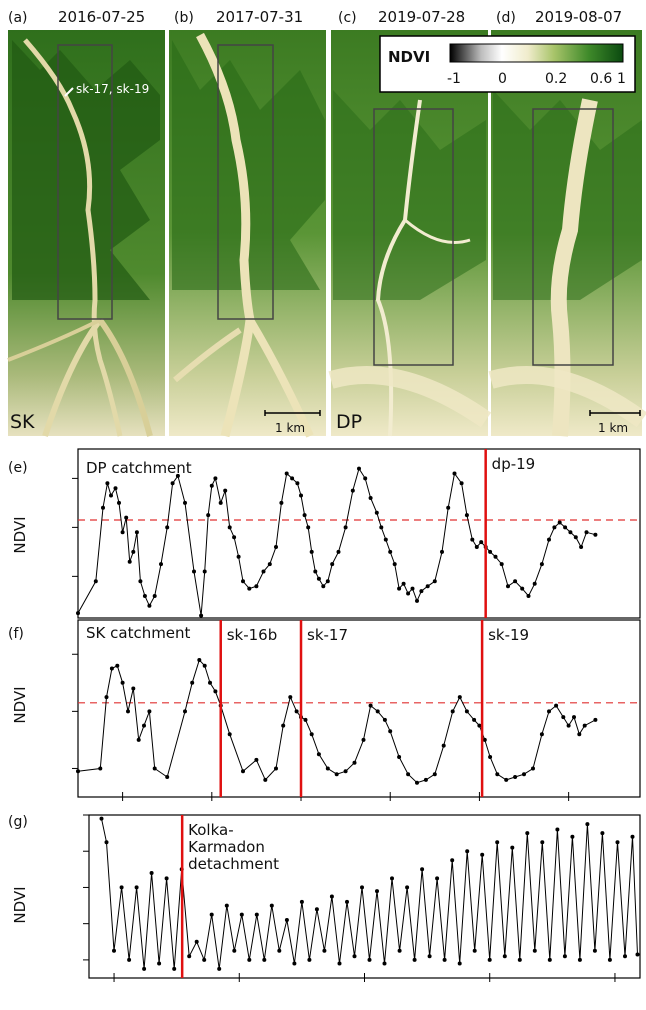  Describe the element at coordinates (259, 17) in the screenshot. I see `panel-date: 2017-07-31` at that location.